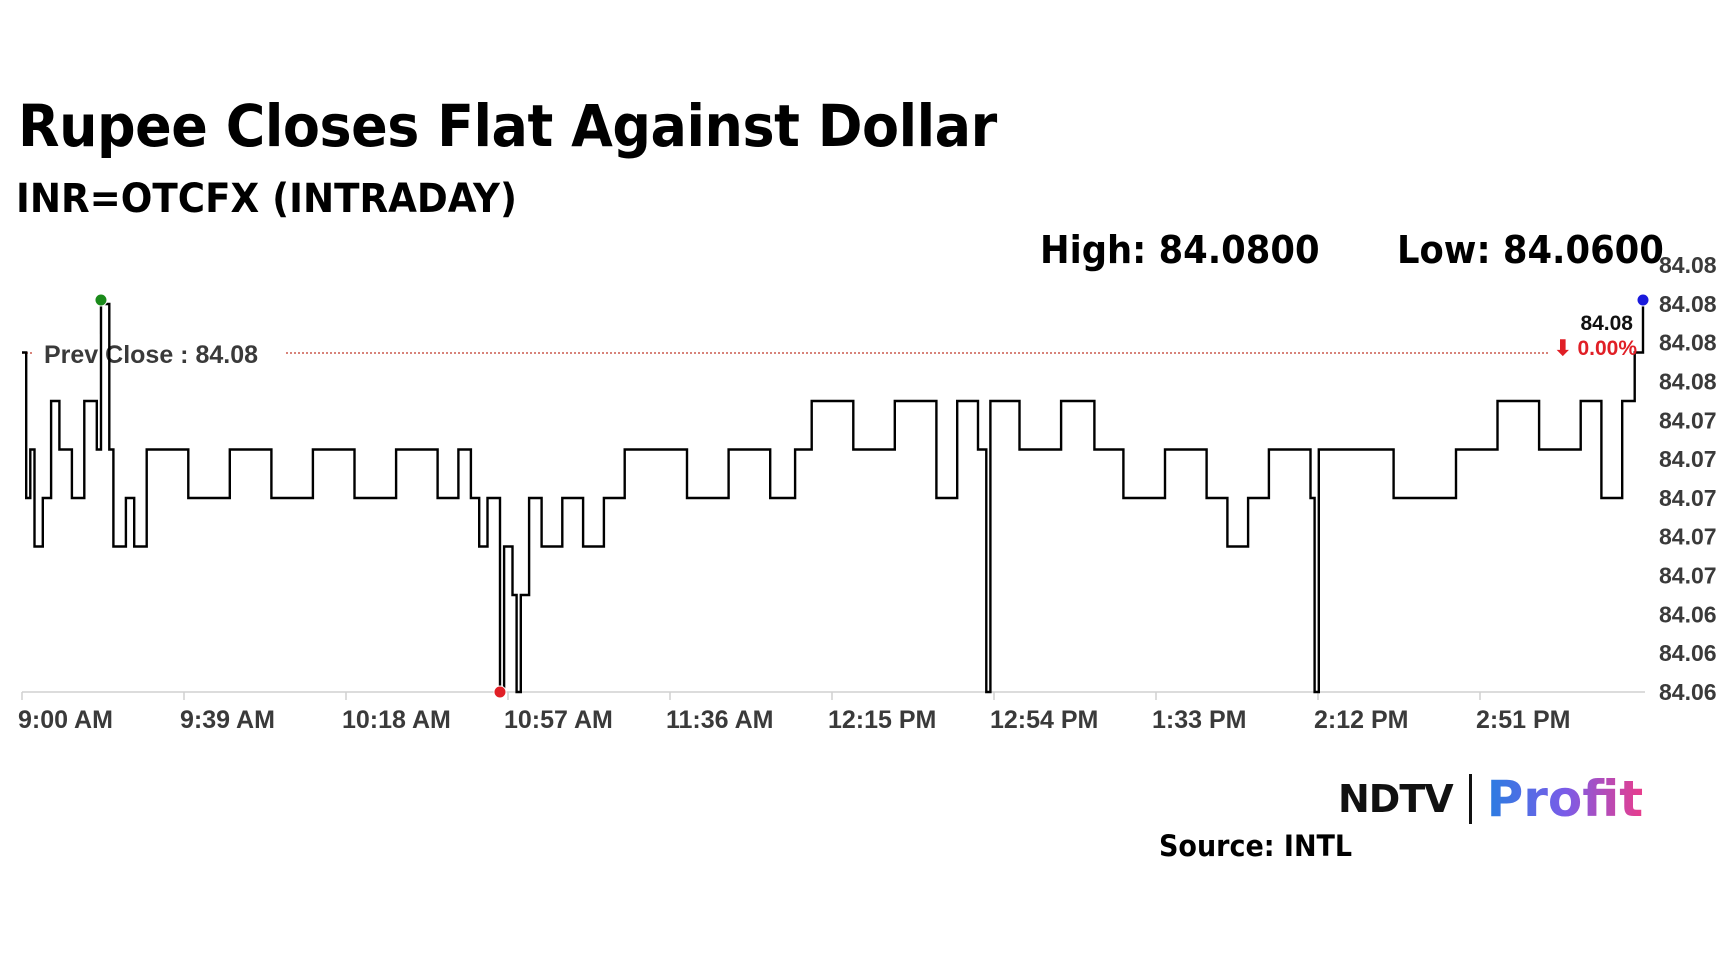 This screenshot has height=972, width=1728. What do you see at coordinates (1530, 250) in the screenshot?
I see `low-value: Low: 84.0600` at bounding box center [1530, 250].